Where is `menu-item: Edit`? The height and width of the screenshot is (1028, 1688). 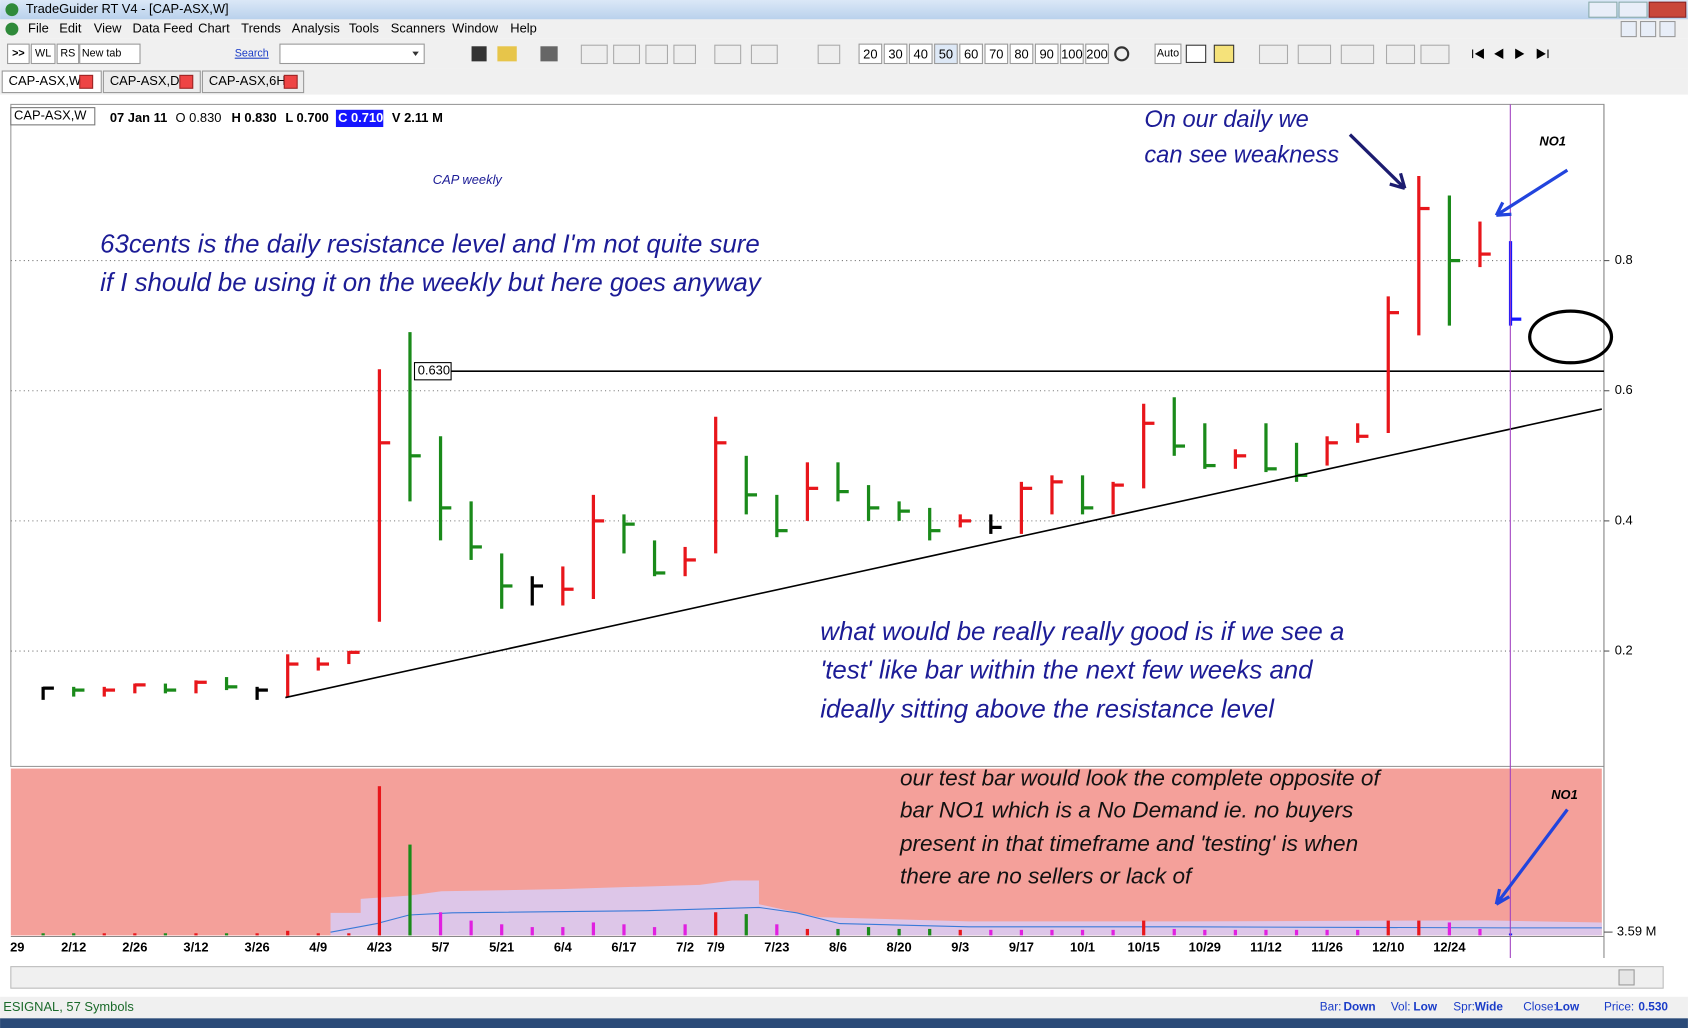
menu-item: Edit is located at coordinates (70, 27).